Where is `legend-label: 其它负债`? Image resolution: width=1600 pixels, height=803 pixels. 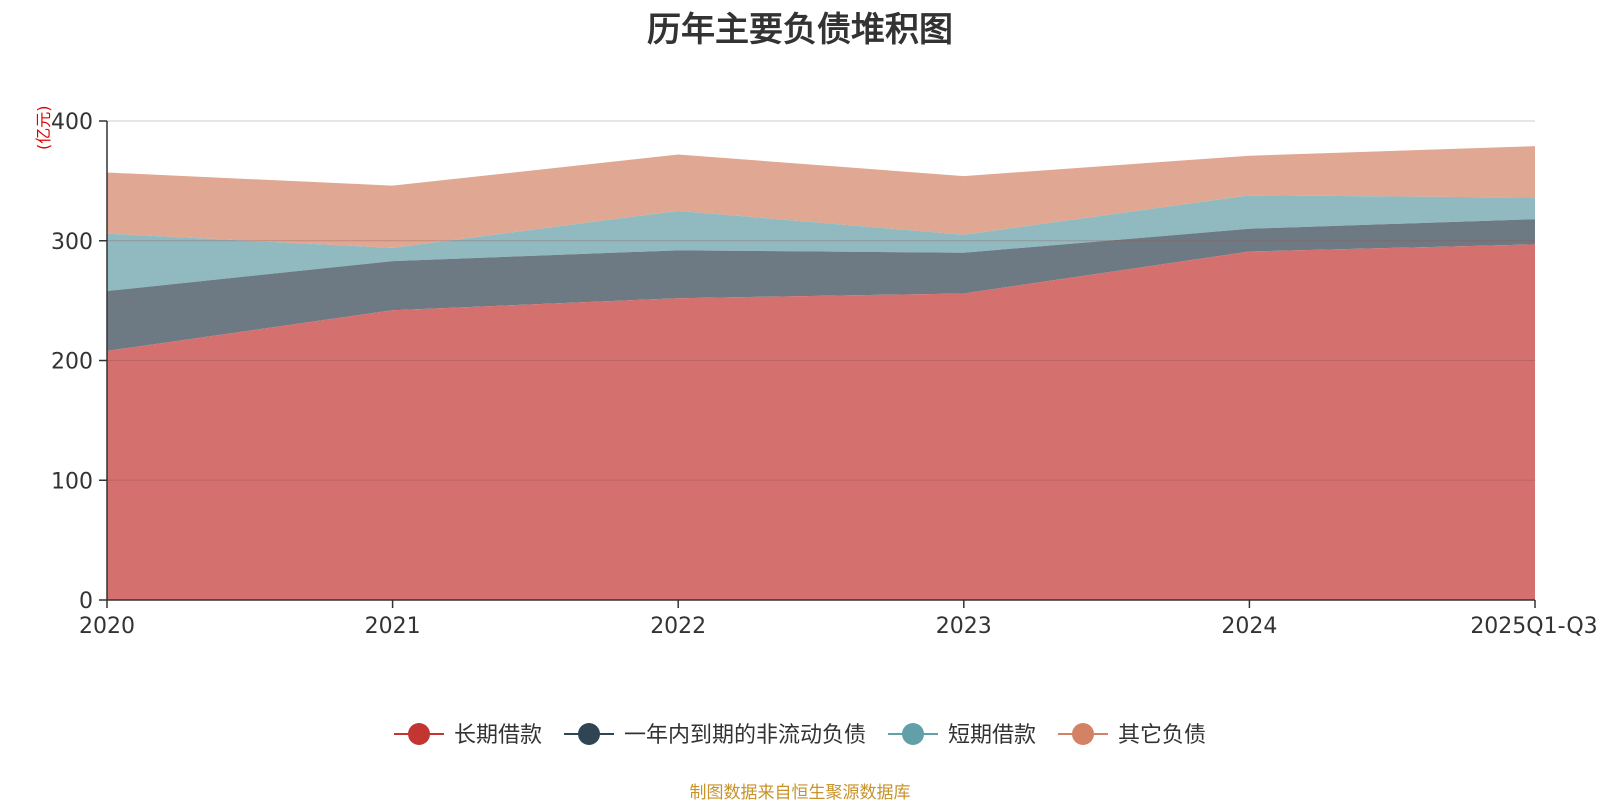 legend-label: 其它负债 is located at coordinates (1162, 735).